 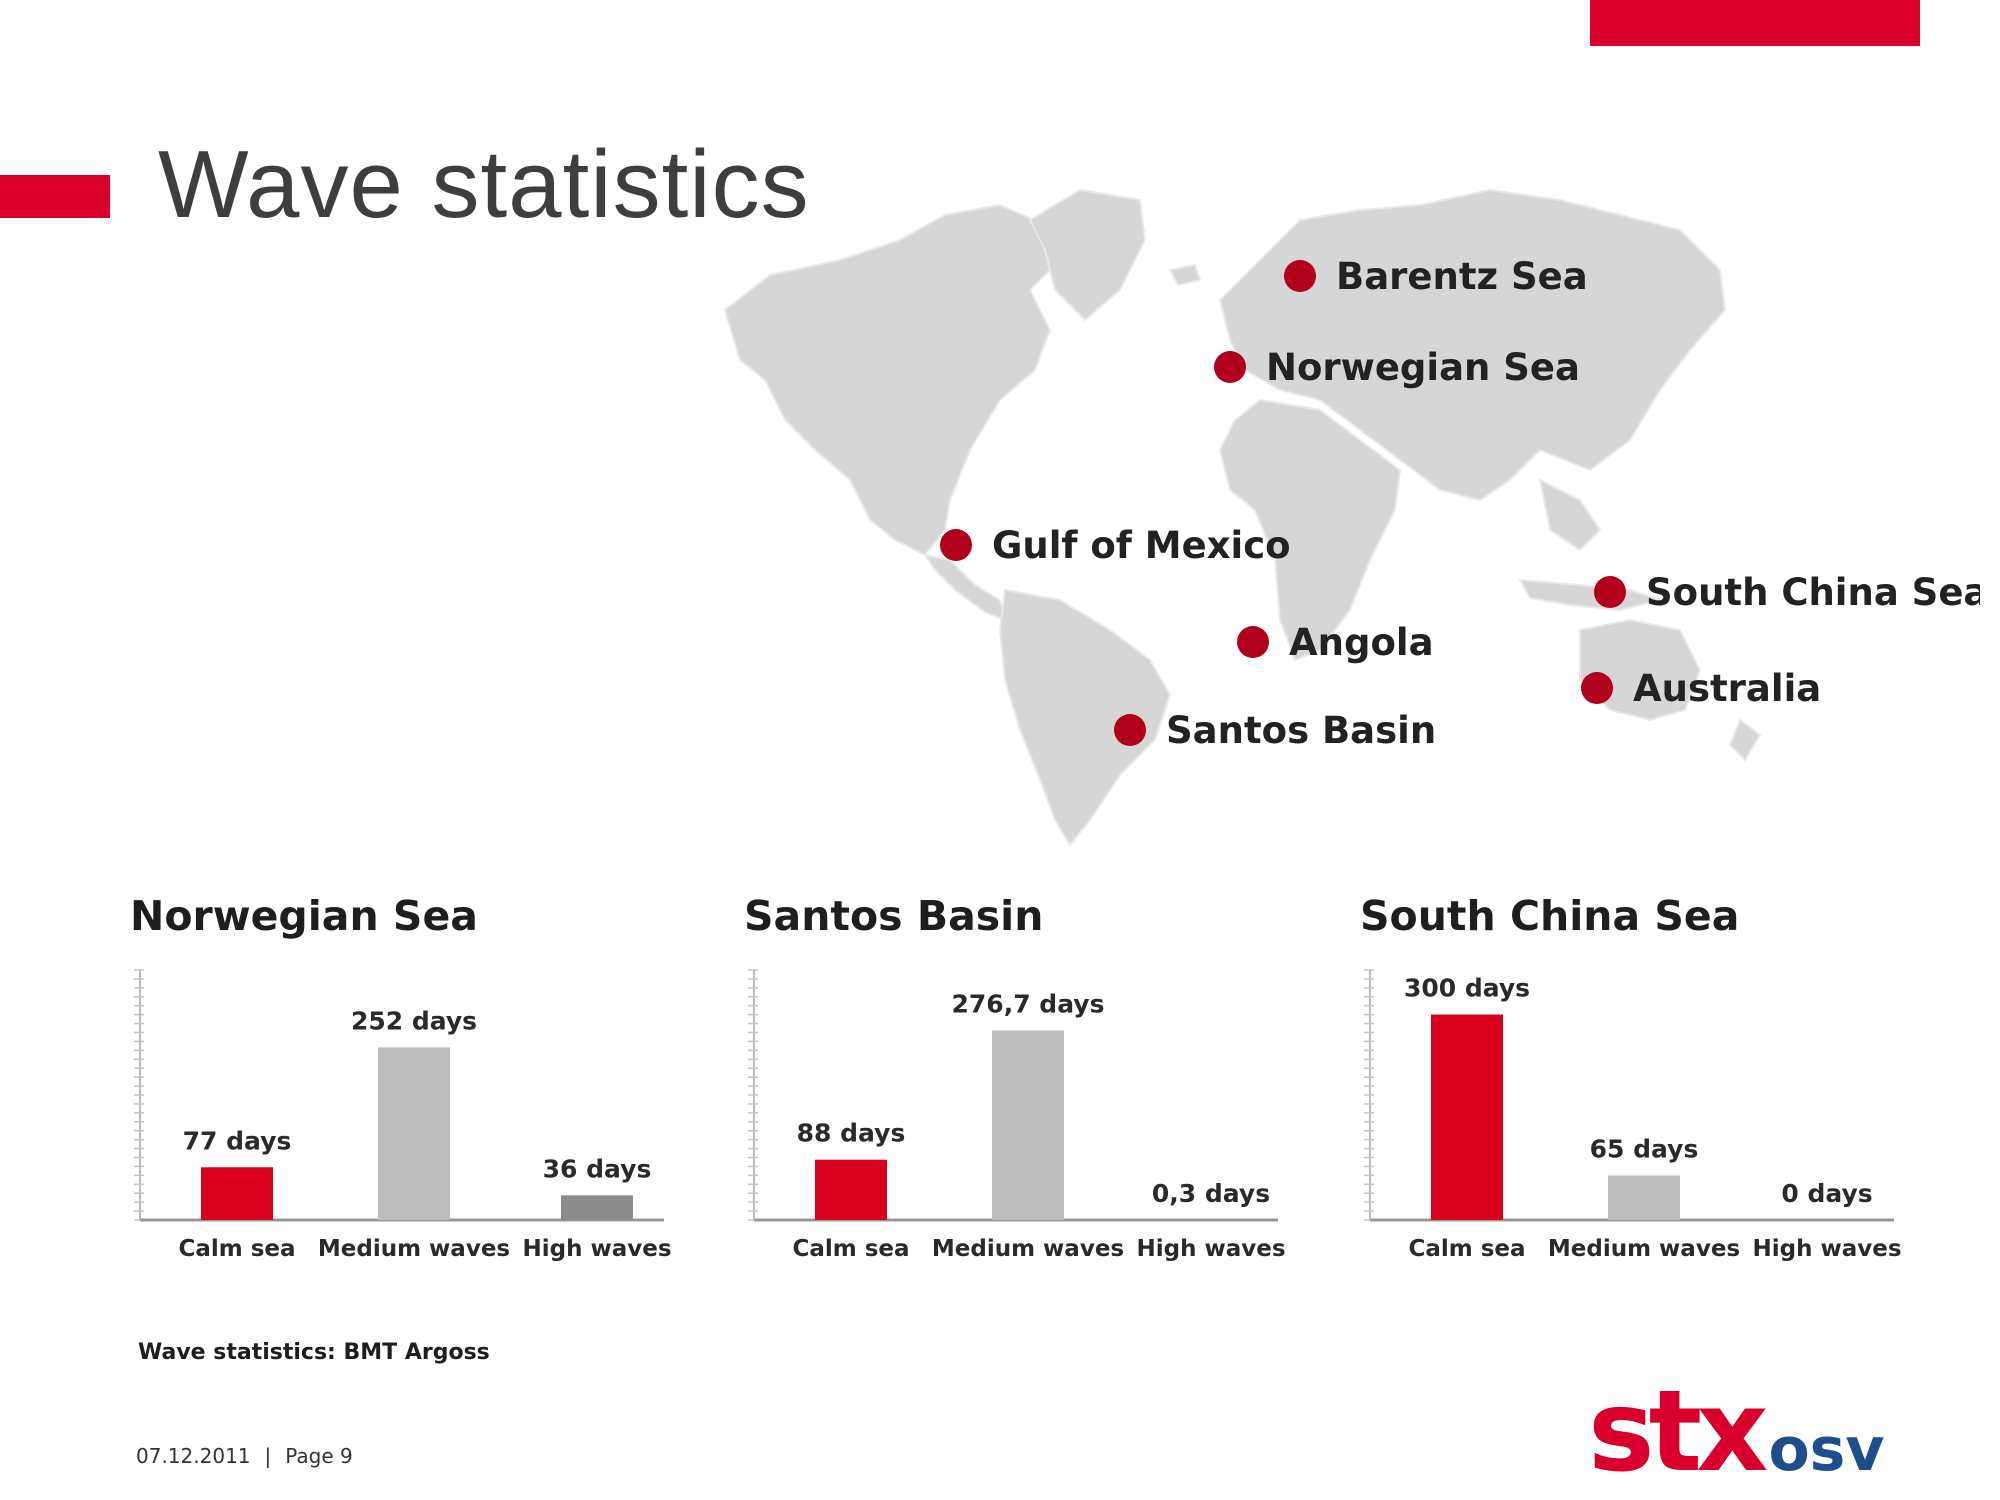 What do you see at coordinates (314, 1352) in the screenshot?
I see `source-note: Wave statistics: BMT Argoss` at bounding box center [314, 1352].